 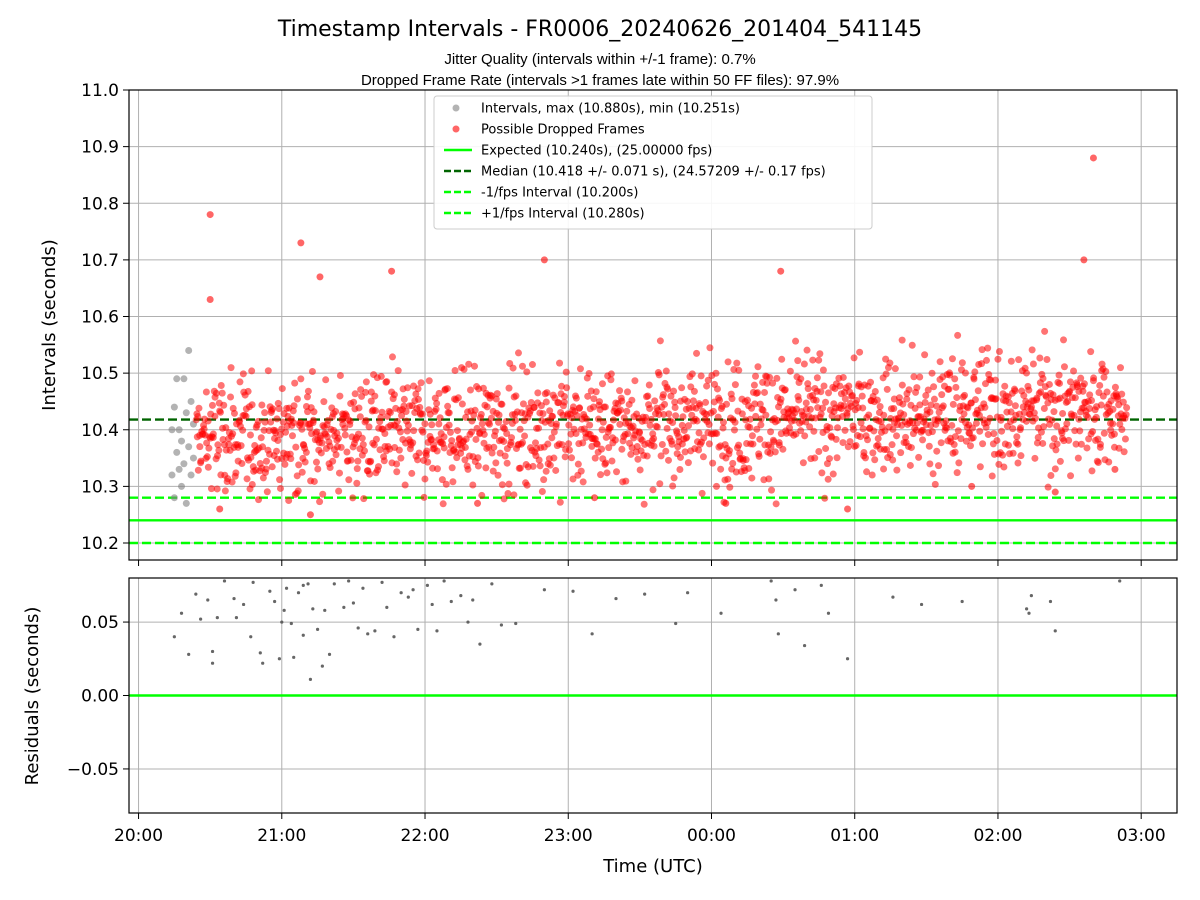 What do you see at coordinates (100, 623) in the screenshot?
I see `y-tick-label: 0.05` at bounding box center [100, 623].